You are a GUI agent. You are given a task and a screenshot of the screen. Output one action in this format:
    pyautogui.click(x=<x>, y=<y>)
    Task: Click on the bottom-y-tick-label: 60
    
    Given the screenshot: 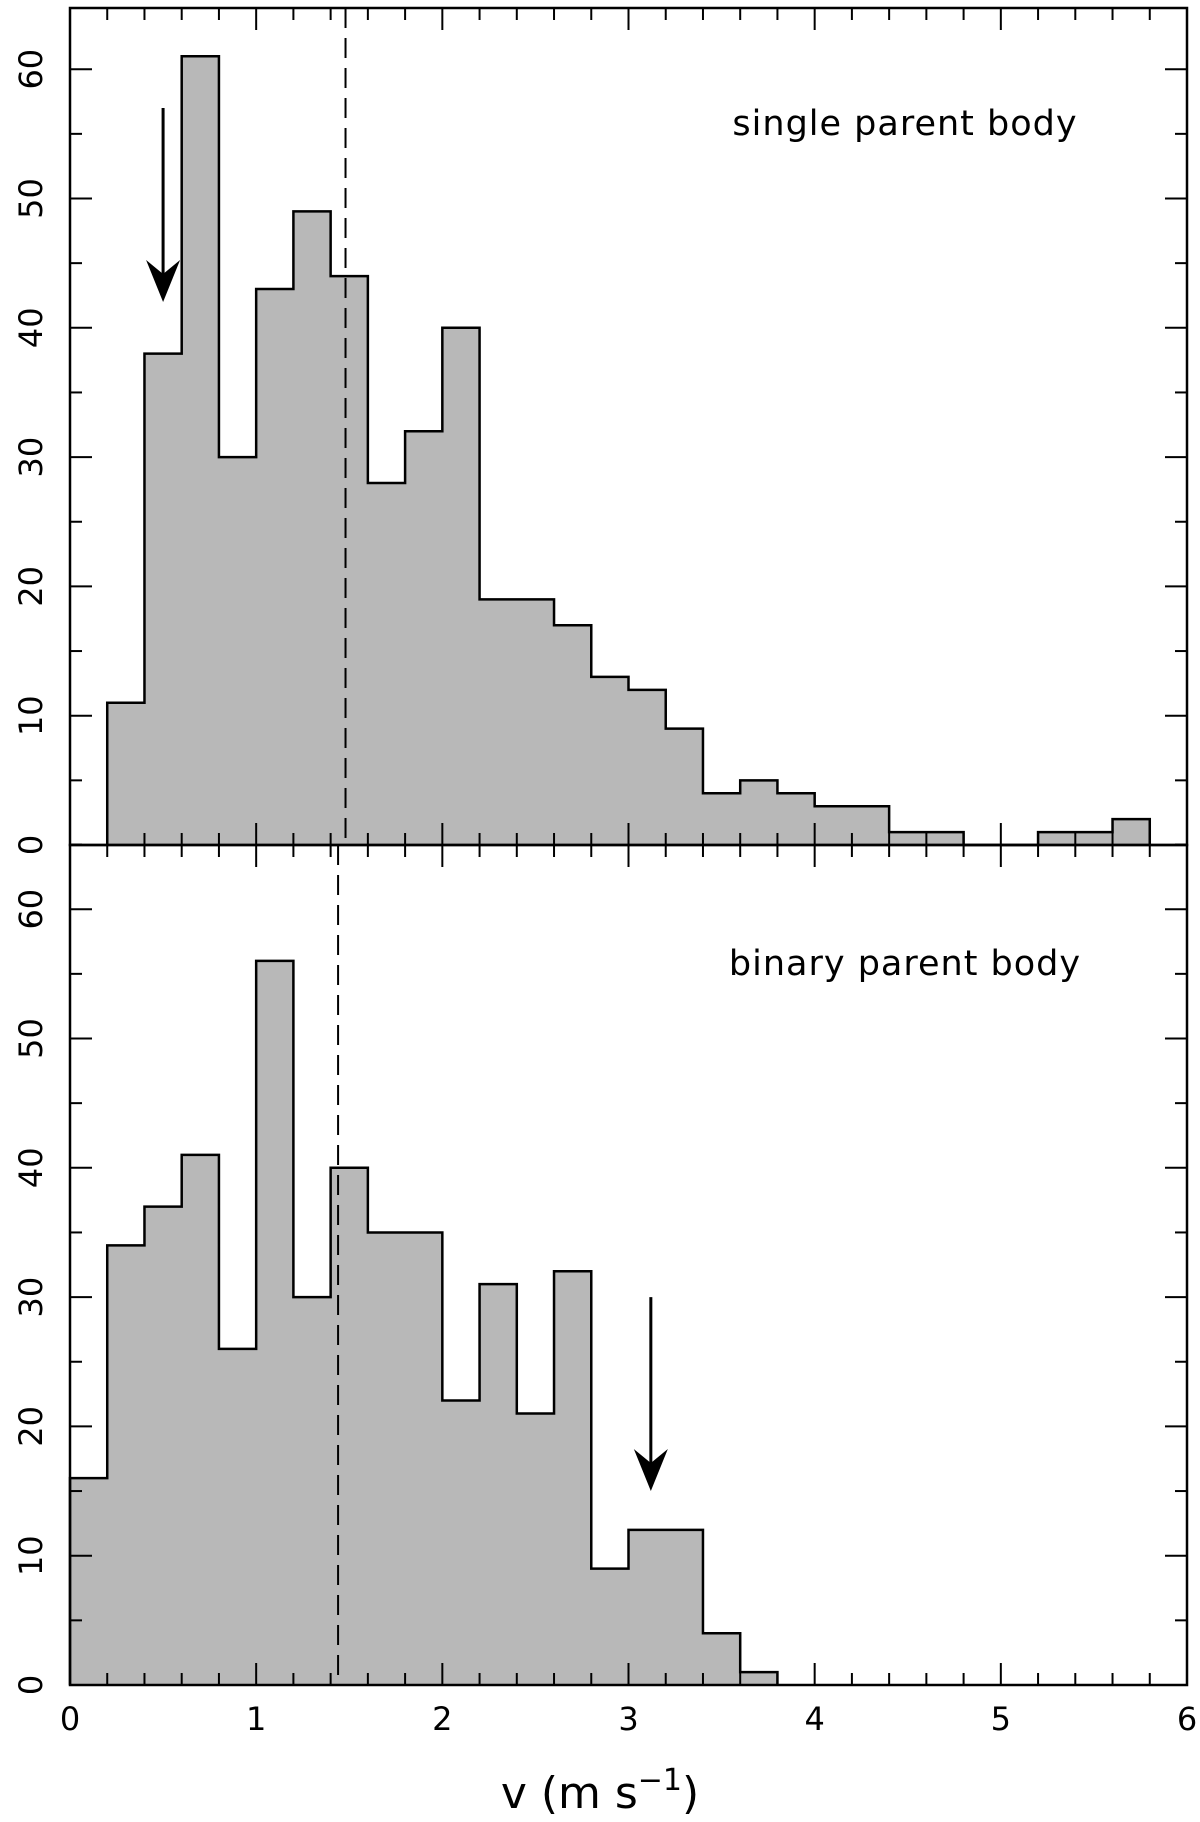 What is the action you would take?
    pyautogui.click(x=31, y=909)
    